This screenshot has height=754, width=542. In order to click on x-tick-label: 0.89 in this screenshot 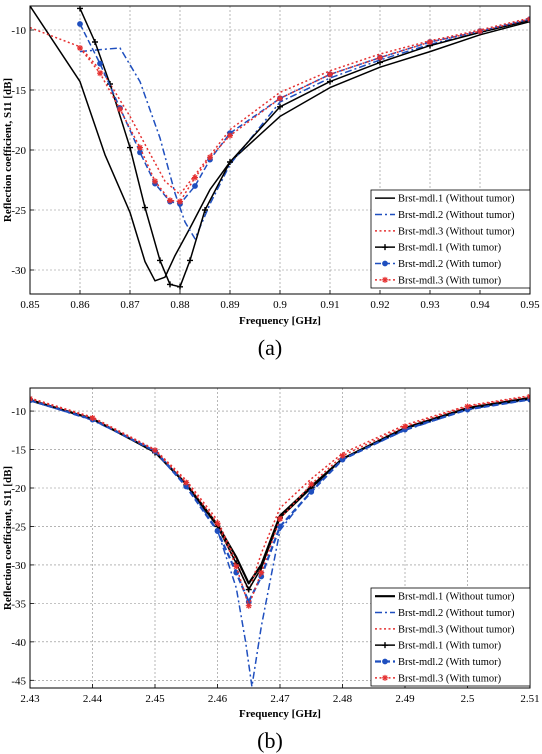, I will do `click(230, 305)`.